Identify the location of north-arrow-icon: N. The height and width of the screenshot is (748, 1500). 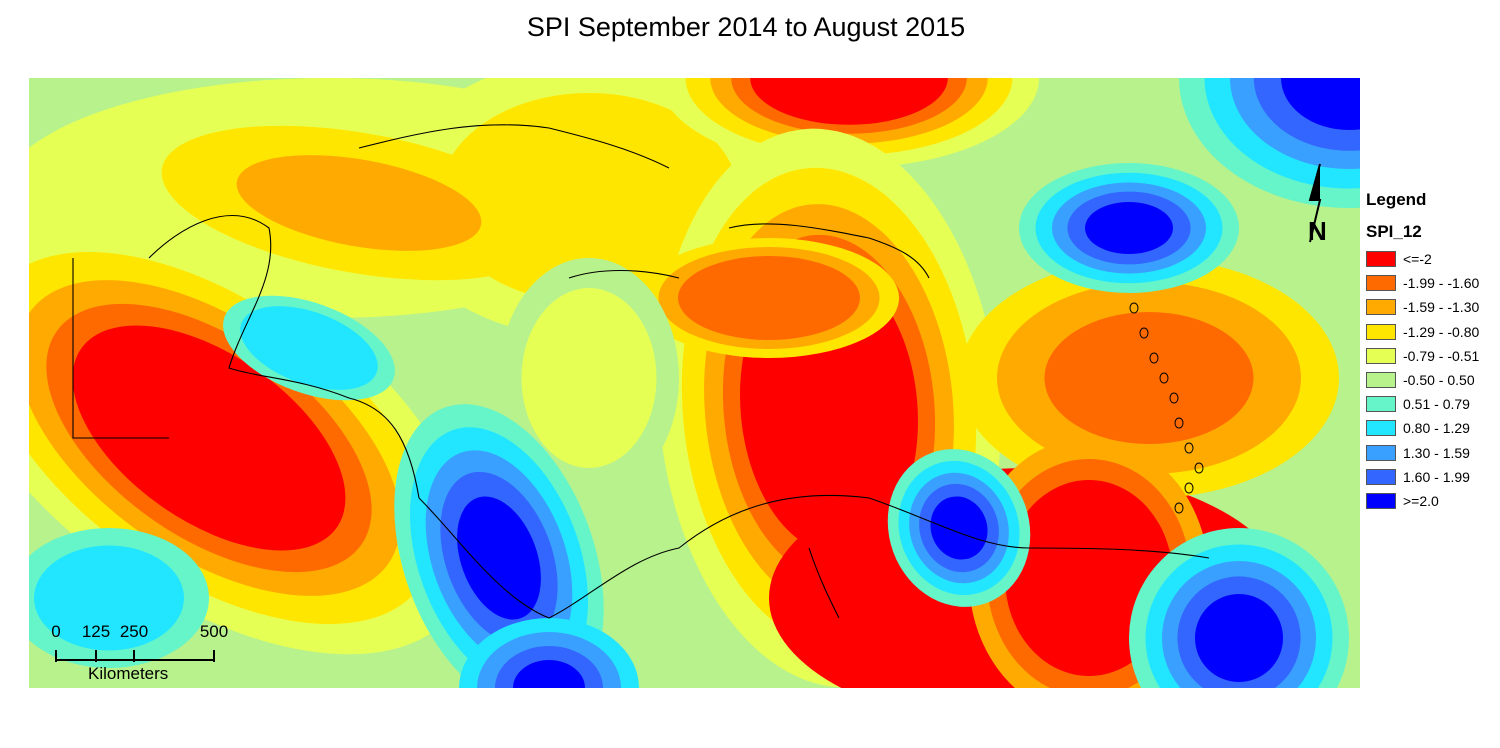
(1317, 205).